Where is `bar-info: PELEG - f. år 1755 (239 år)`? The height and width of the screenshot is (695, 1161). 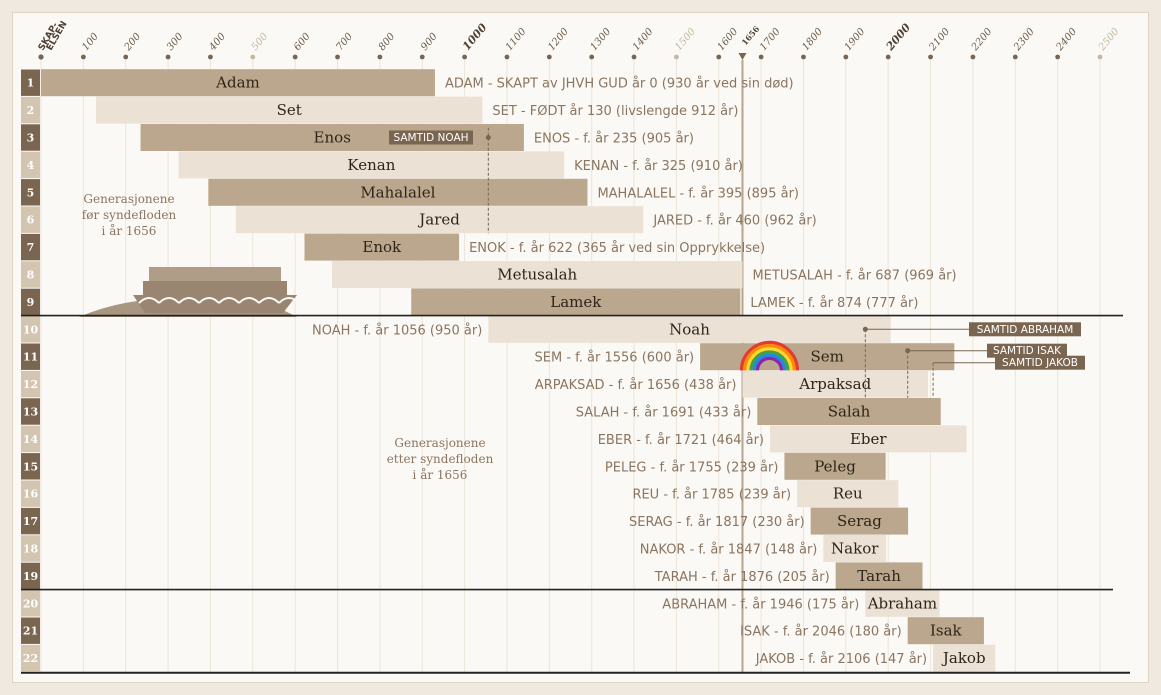 bar-info: PELEG - f. år 1755 (239 år) is located at coordinates (692, 467).